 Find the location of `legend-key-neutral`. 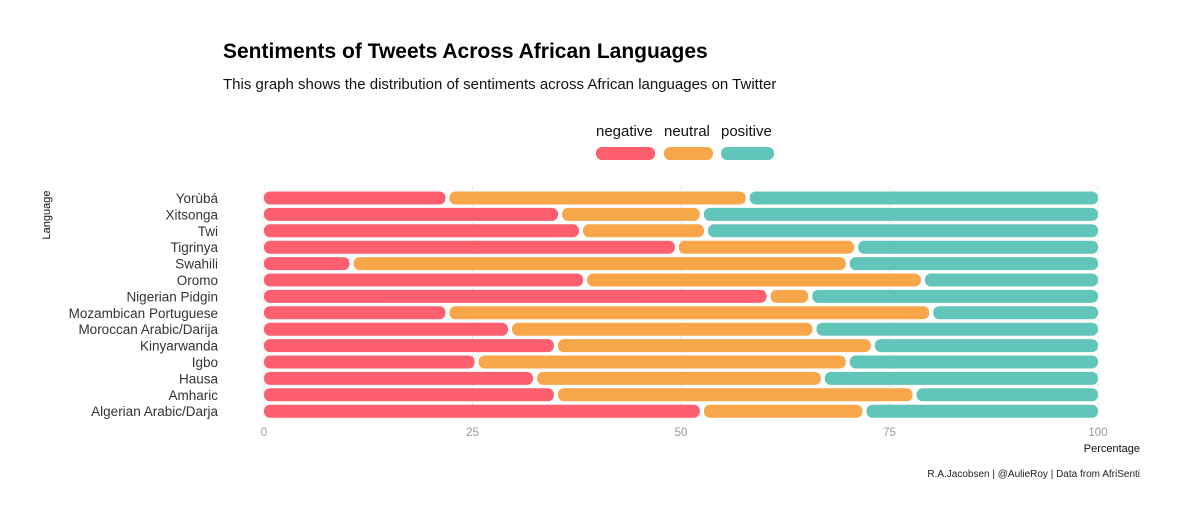

legend-key-neutral is located at coordinates (688, 153).